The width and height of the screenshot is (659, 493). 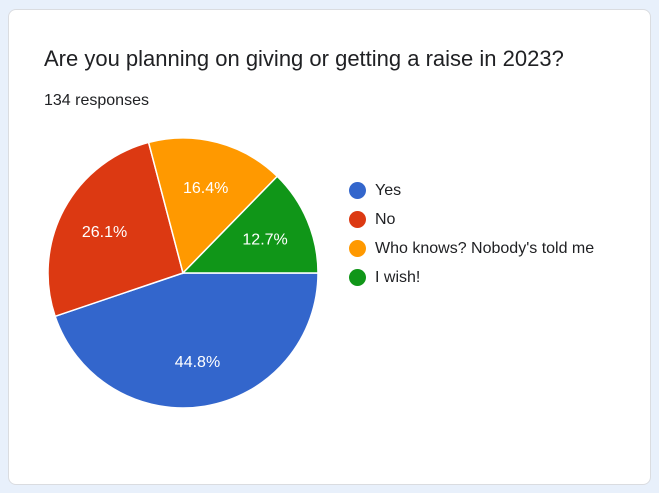 What do you see at coordinates (250, 224) in the screenshot?
I see `pie-slice-i-wish` at bounding box center [250, 224].